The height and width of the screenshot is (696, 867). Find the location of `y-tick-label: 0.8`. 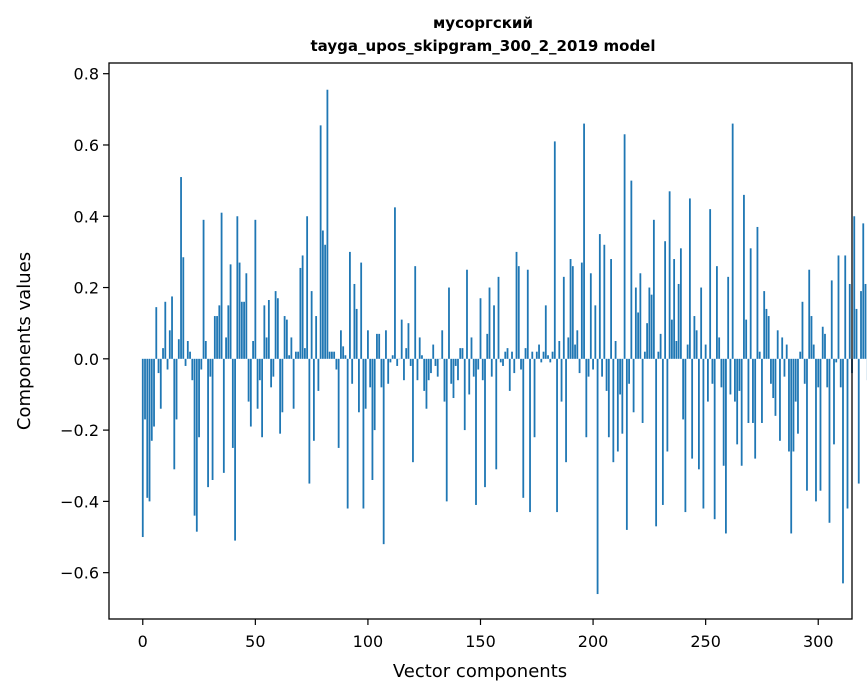

y-tick-label: 0.8 is located at coordinates (86, 74).